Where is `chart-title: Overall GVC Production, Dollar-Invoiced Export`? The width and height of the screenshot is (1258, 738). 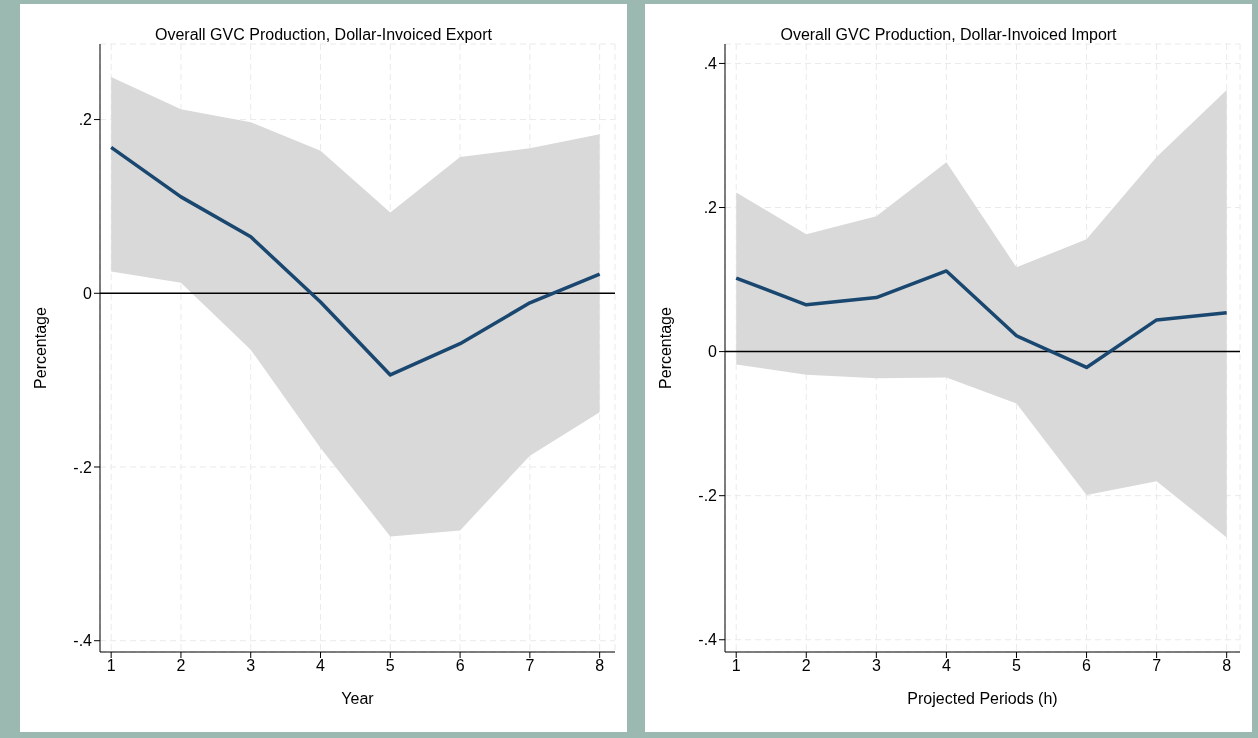
chart-title: Overall GVC Production, Dollar-Invoiced Export is located at coordinates (323, 35).